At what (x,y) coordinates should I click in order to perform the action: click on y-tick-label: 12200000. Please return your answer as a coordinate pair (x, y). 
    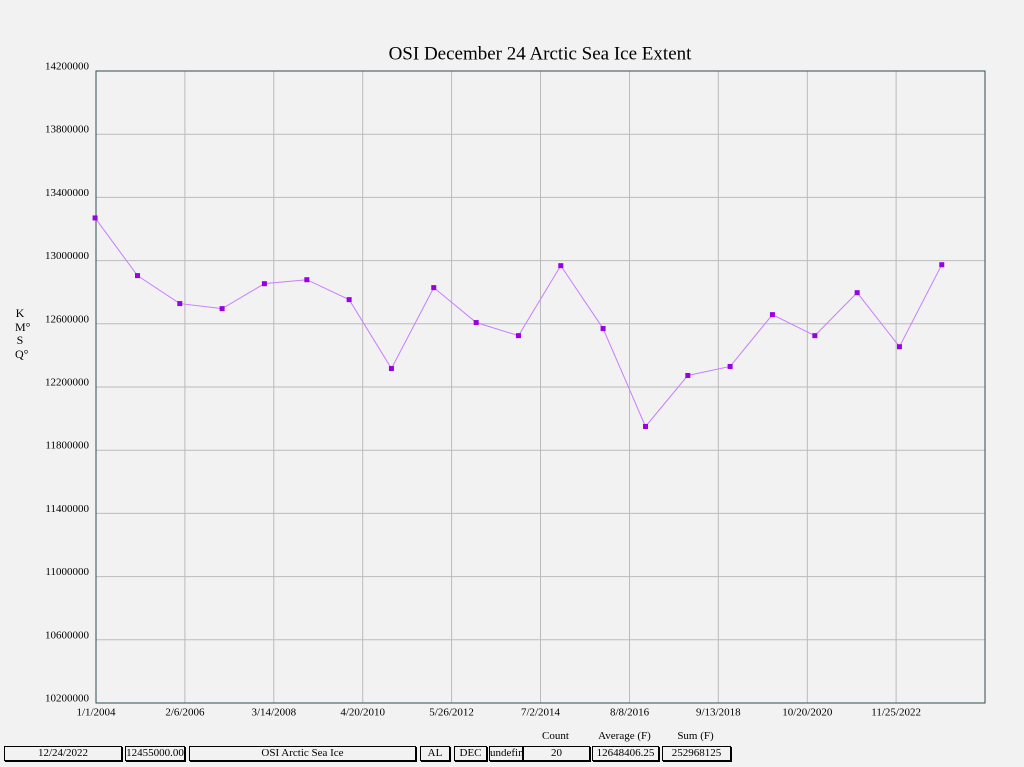
    Looking at the image, I should click on (67, 383).